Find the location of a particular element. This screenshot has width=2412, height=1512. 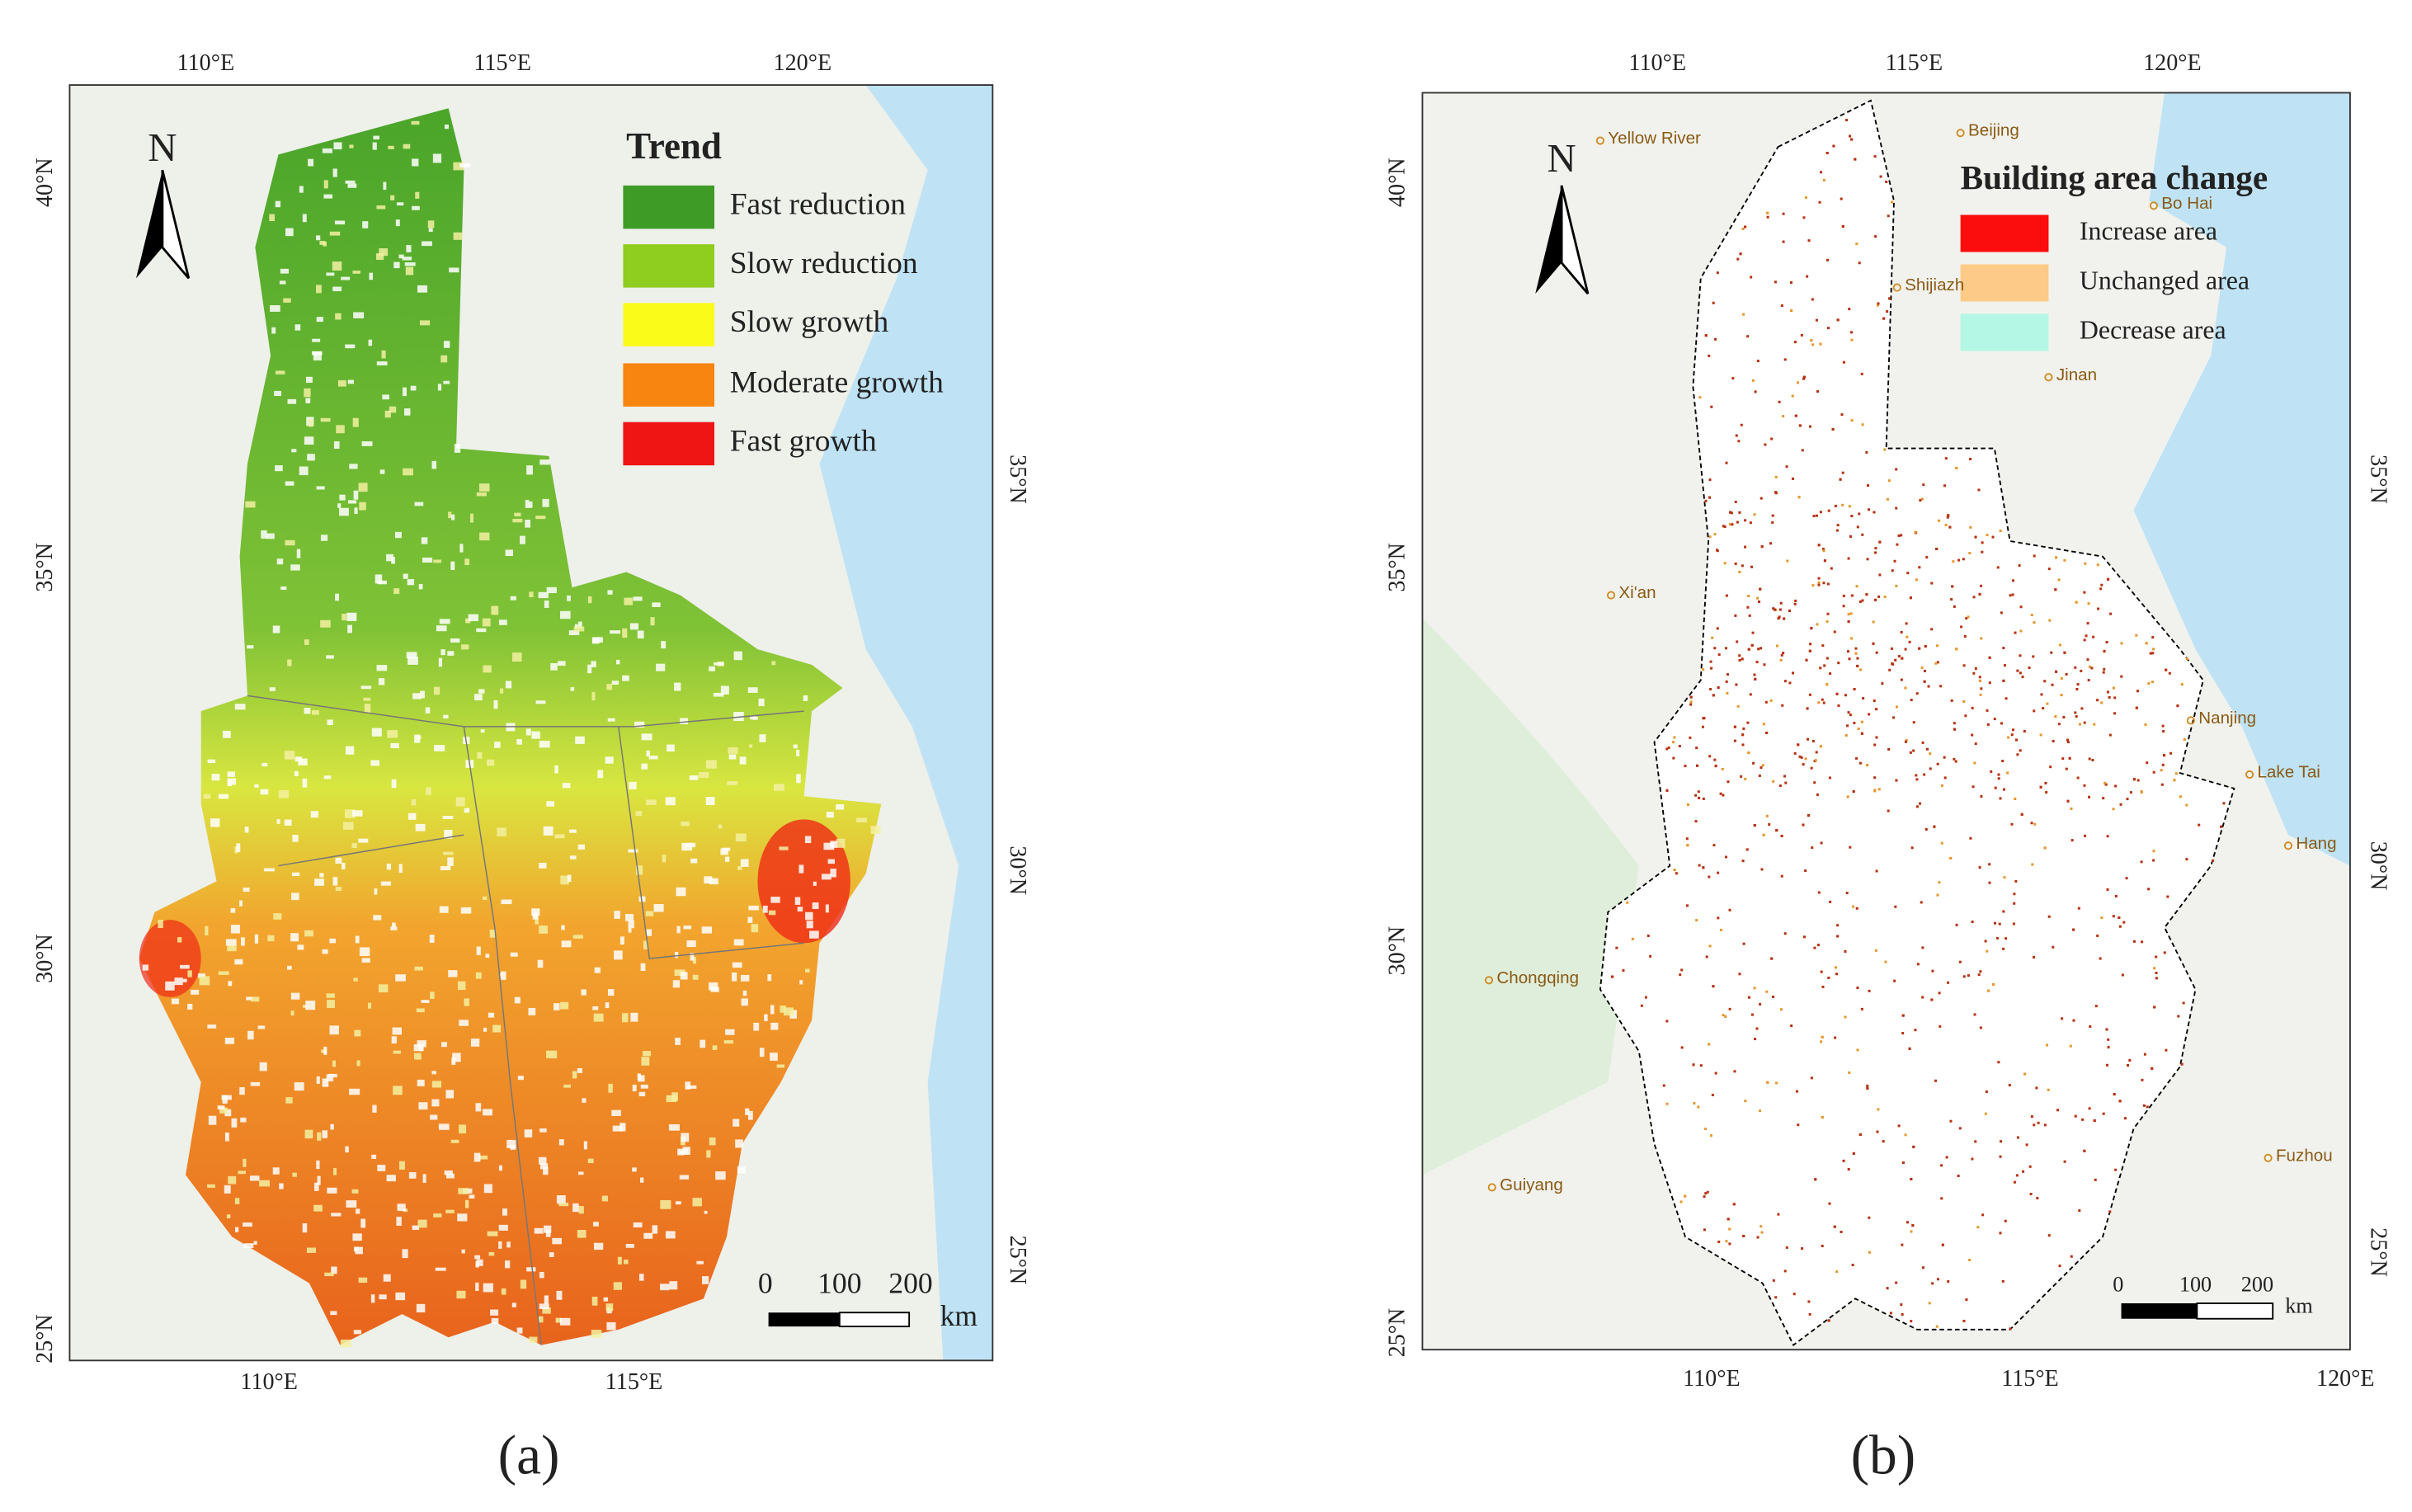

terrain is located at coordinates (1530, 896).